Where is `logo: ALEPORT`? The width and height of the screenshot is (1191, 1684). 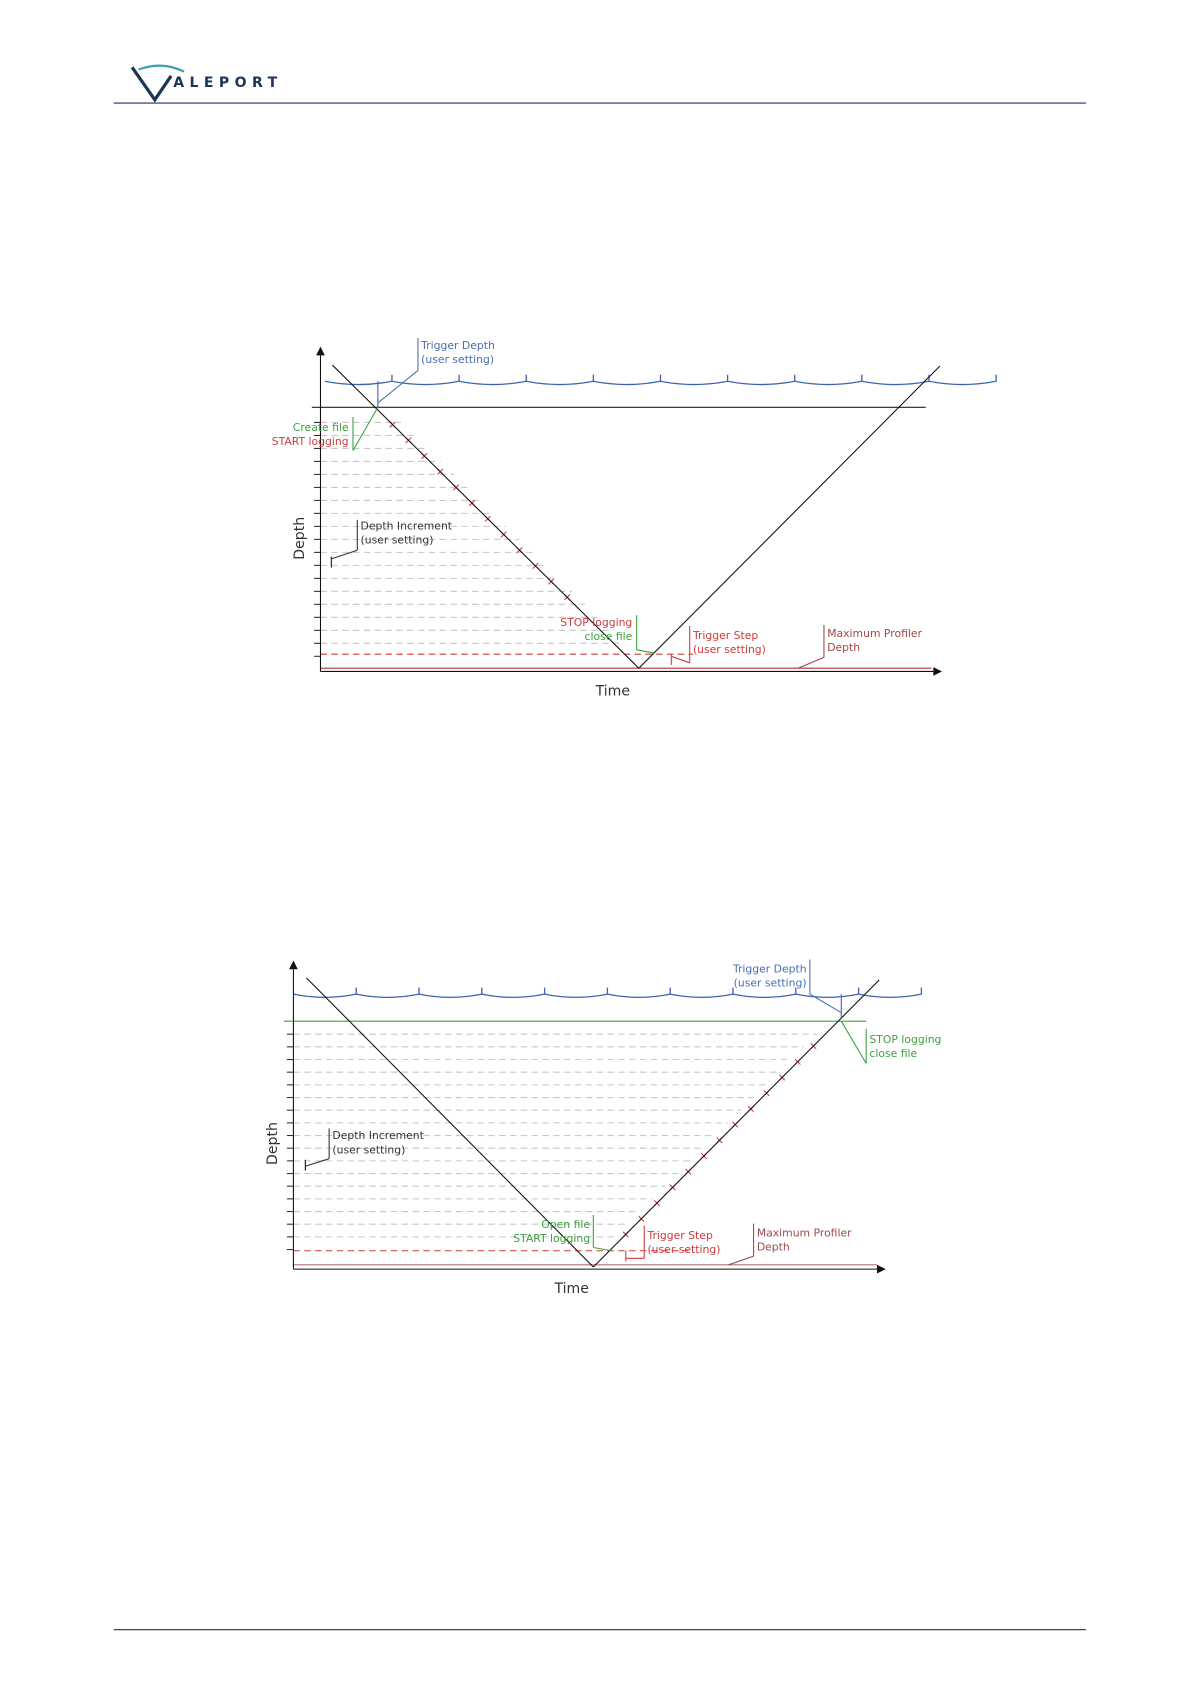
logo: ALEPORT is located at coordinates (227, 83).